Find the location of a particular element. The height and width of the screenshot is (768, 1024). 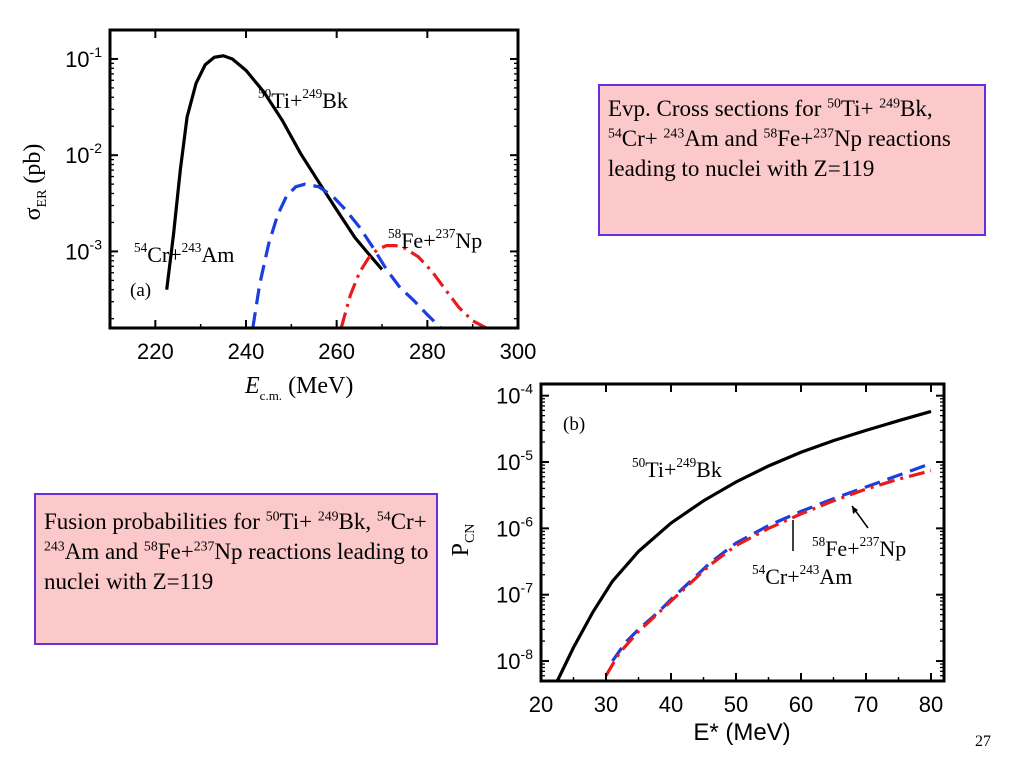

y-axis-label: PCN is located at coordinates (463, 540).